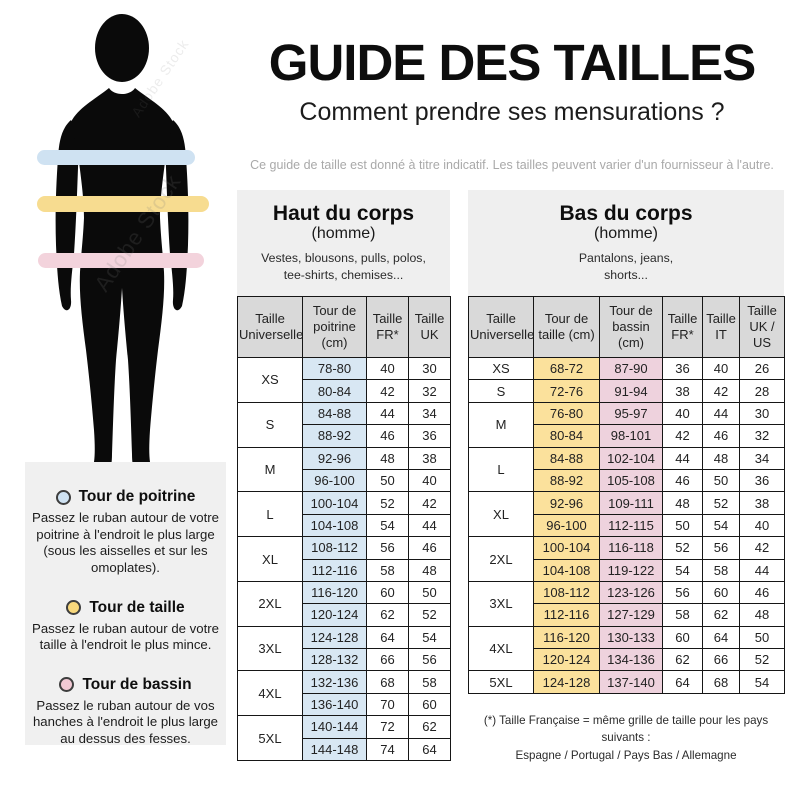 The width and height of the screenshot is (800, 800). What do you see at coordinates (334, 682) in the screenshot?
I see `value-cell: 132-136` at bounding box center [334, 682].